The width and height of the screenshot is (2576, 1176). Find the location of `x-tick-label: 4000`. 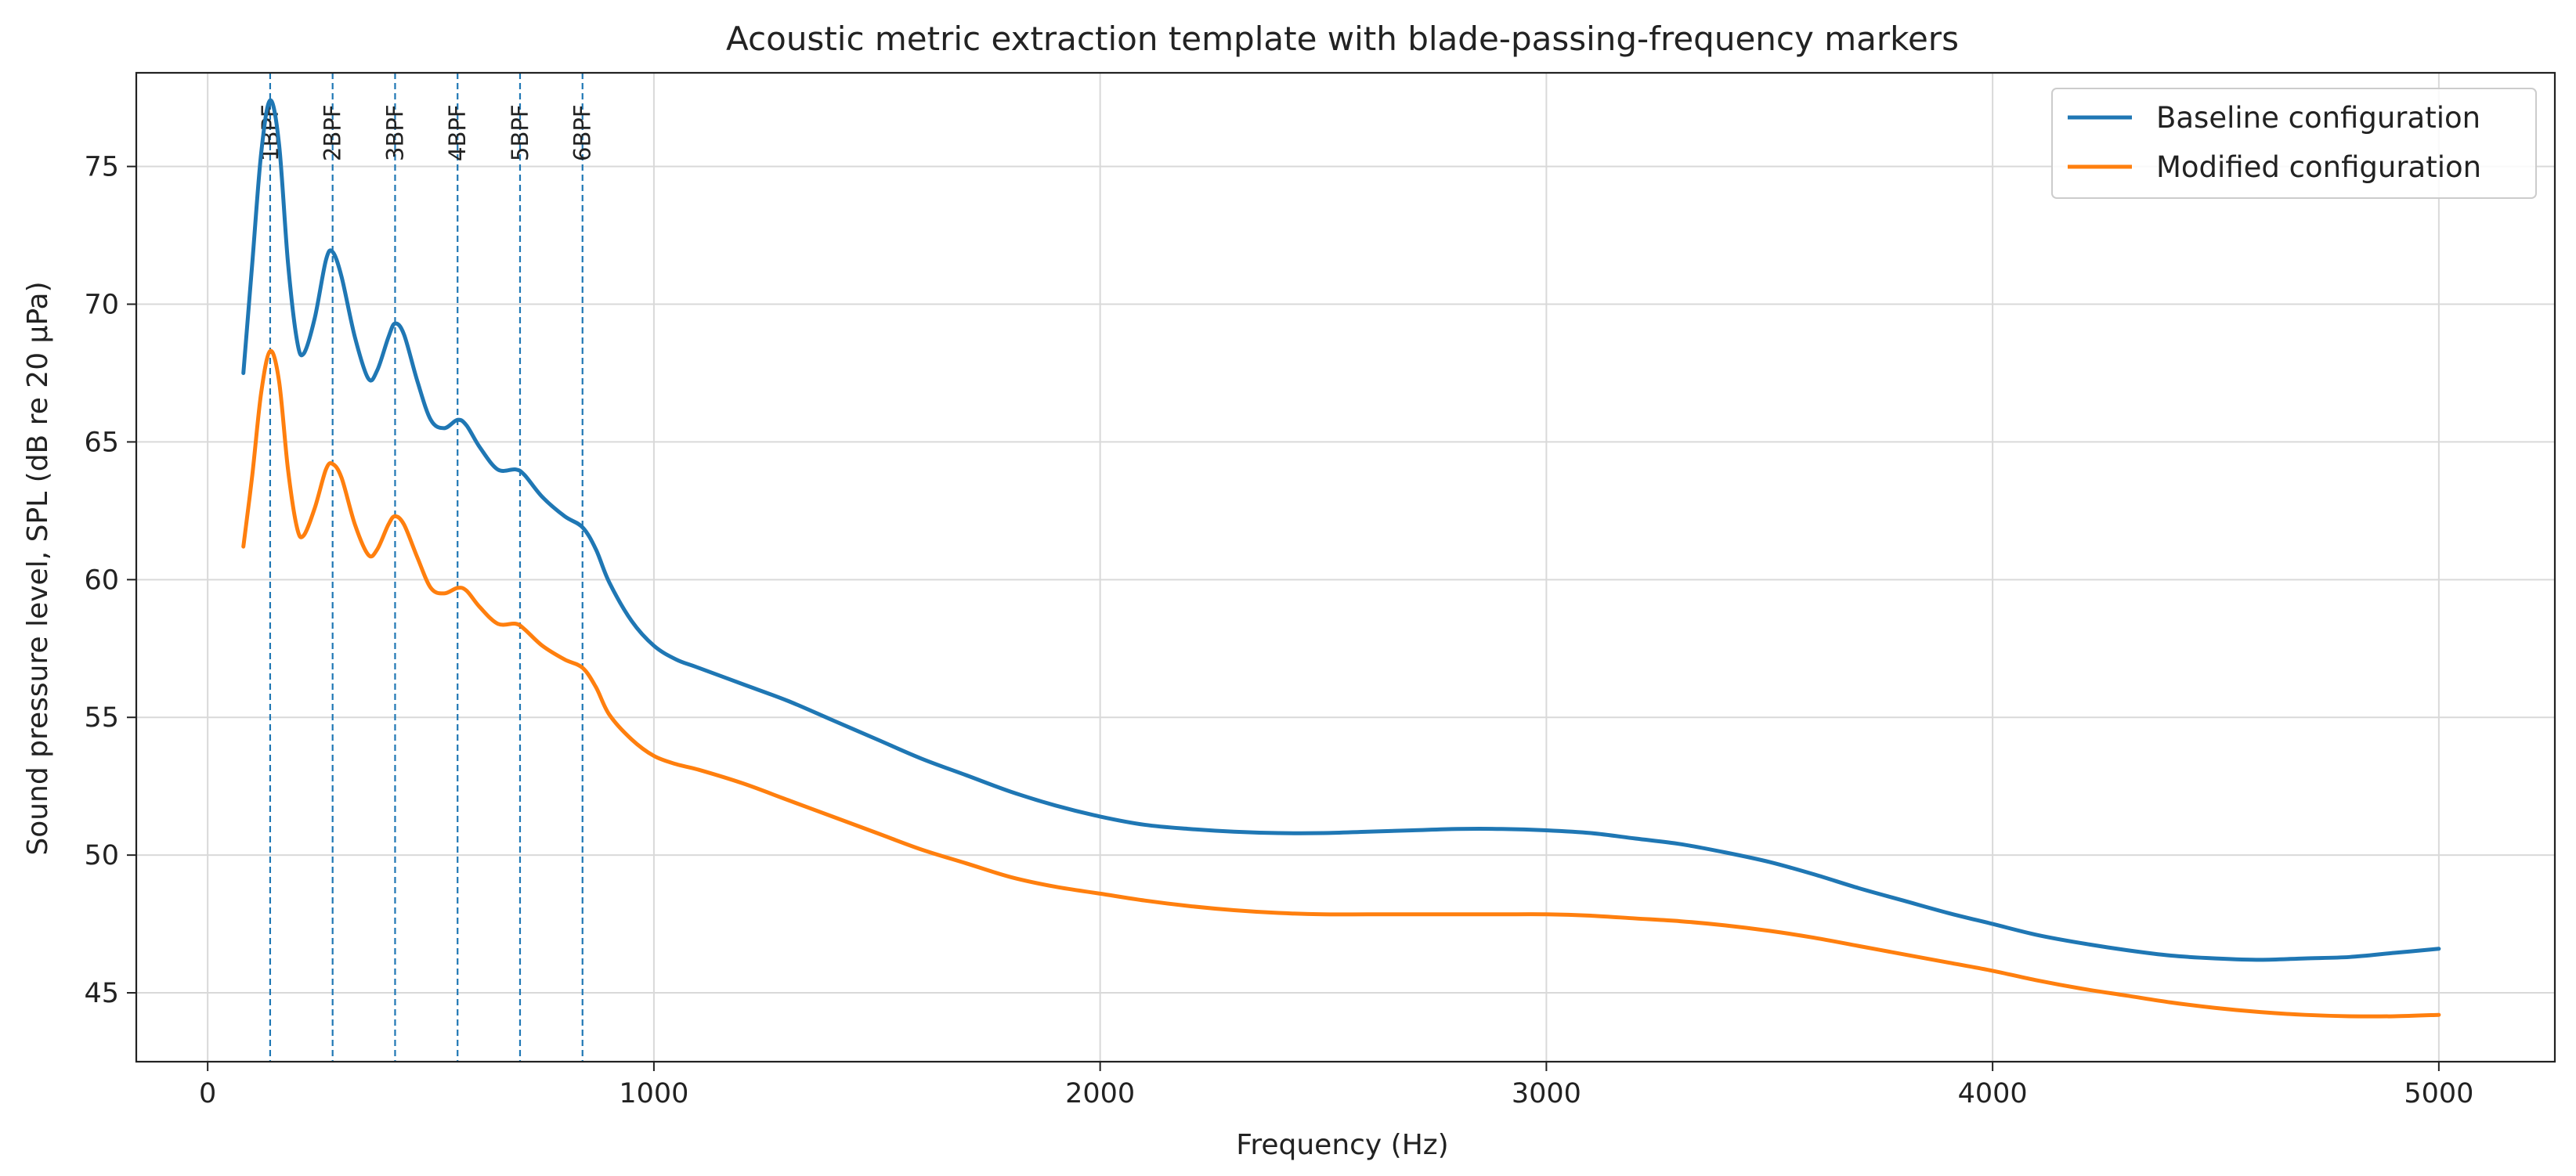

x-tick-label: 4000 is located at coordinates (1993, 1093).